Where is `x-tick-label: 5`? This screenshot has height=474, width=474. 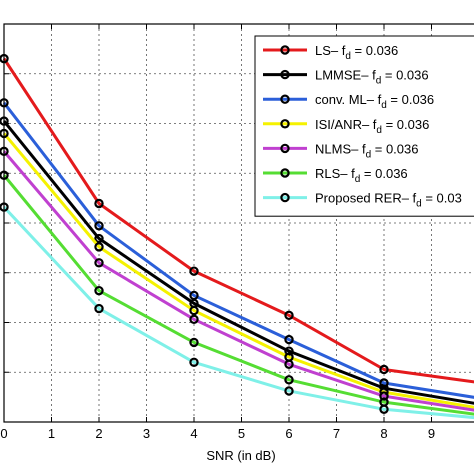 x-tick-label: 5 is located at coordinates (241, 433).